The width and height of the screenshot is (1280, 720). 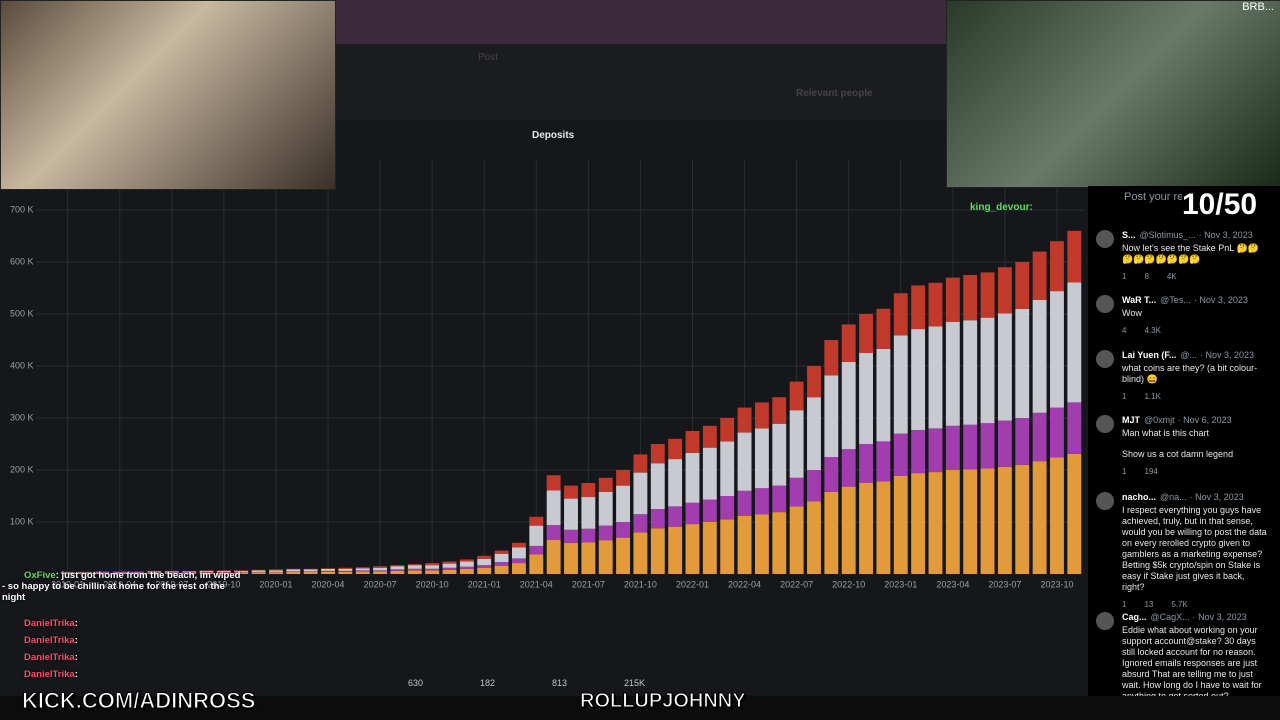 What do you see at coordinates (1124, 330) in the screenshot?
I see `stat-likes: 4` at bounding box center [1124, 330].